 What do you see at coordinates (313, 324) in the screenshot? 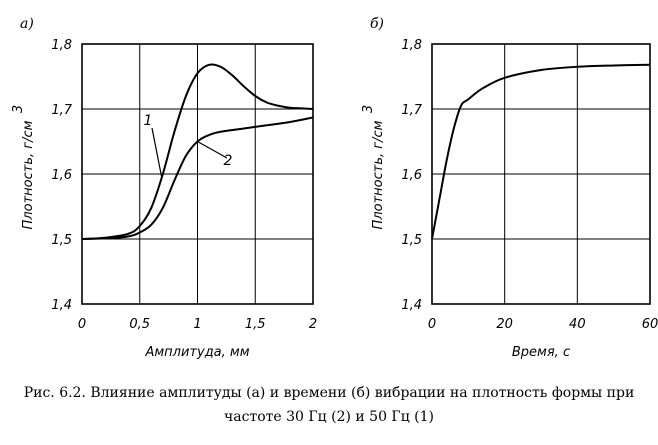
I see `x-tick-label: 2` at bounding box center [313, 324].